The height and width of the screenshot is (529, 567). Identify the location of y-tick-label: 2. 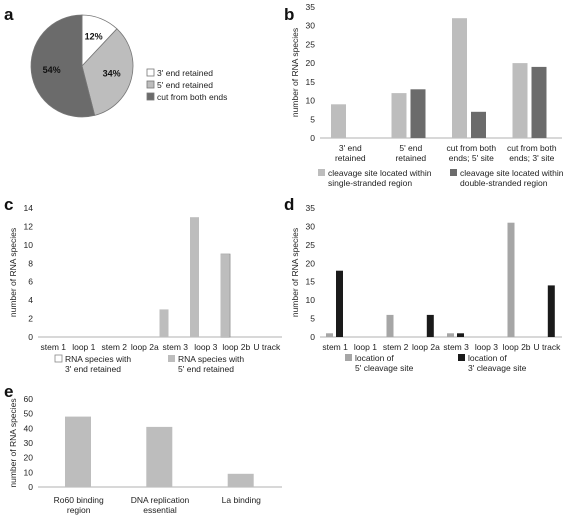
(30, 319).